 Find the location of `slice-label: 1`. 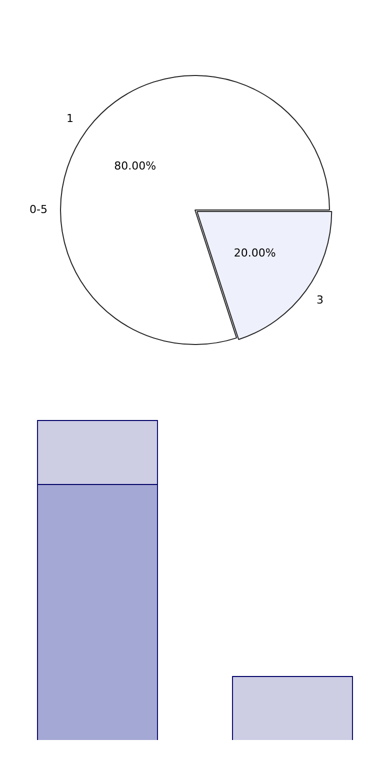

slice-label: 1 is located at coordinates (70, 119).